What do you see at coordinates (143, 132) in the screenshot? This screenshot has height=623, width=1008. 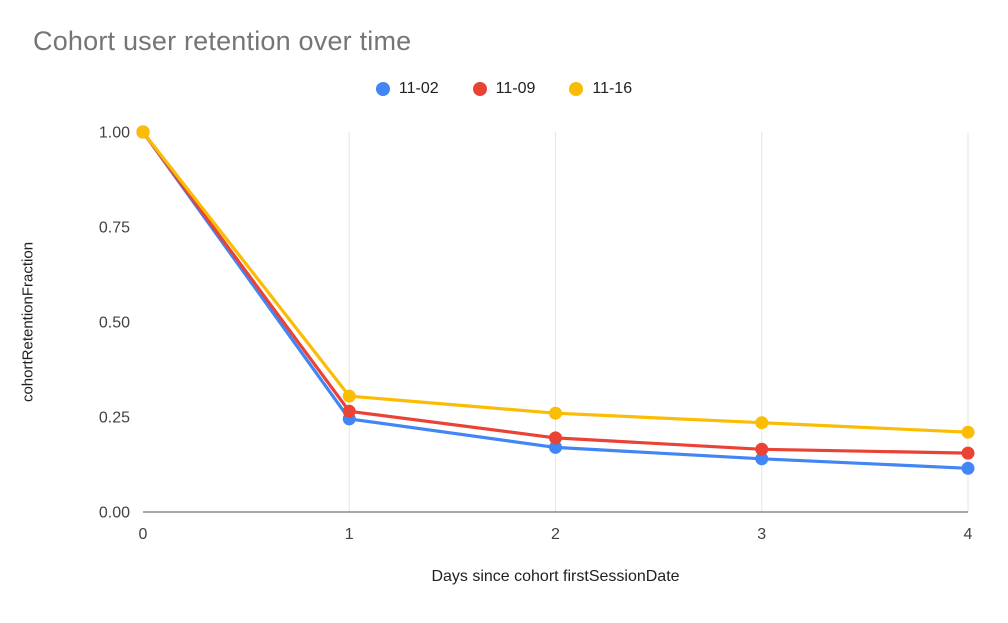 I see `data-point-11-16-x0` at bounding box center [143, 132].